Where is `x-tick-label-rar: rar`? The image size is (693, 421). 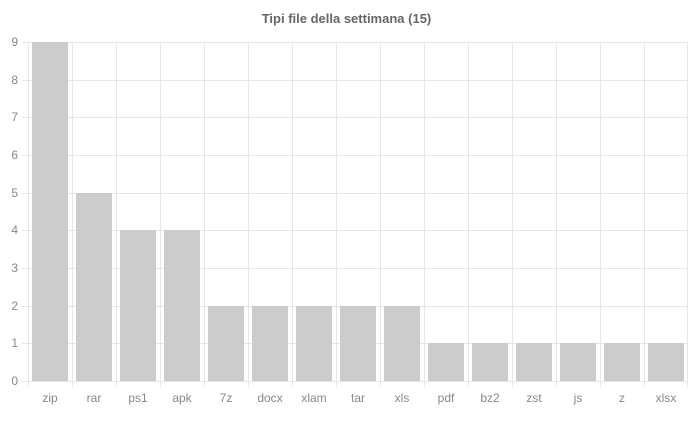
x-tick-label-rar: rar is located at coordinates (94, 398).